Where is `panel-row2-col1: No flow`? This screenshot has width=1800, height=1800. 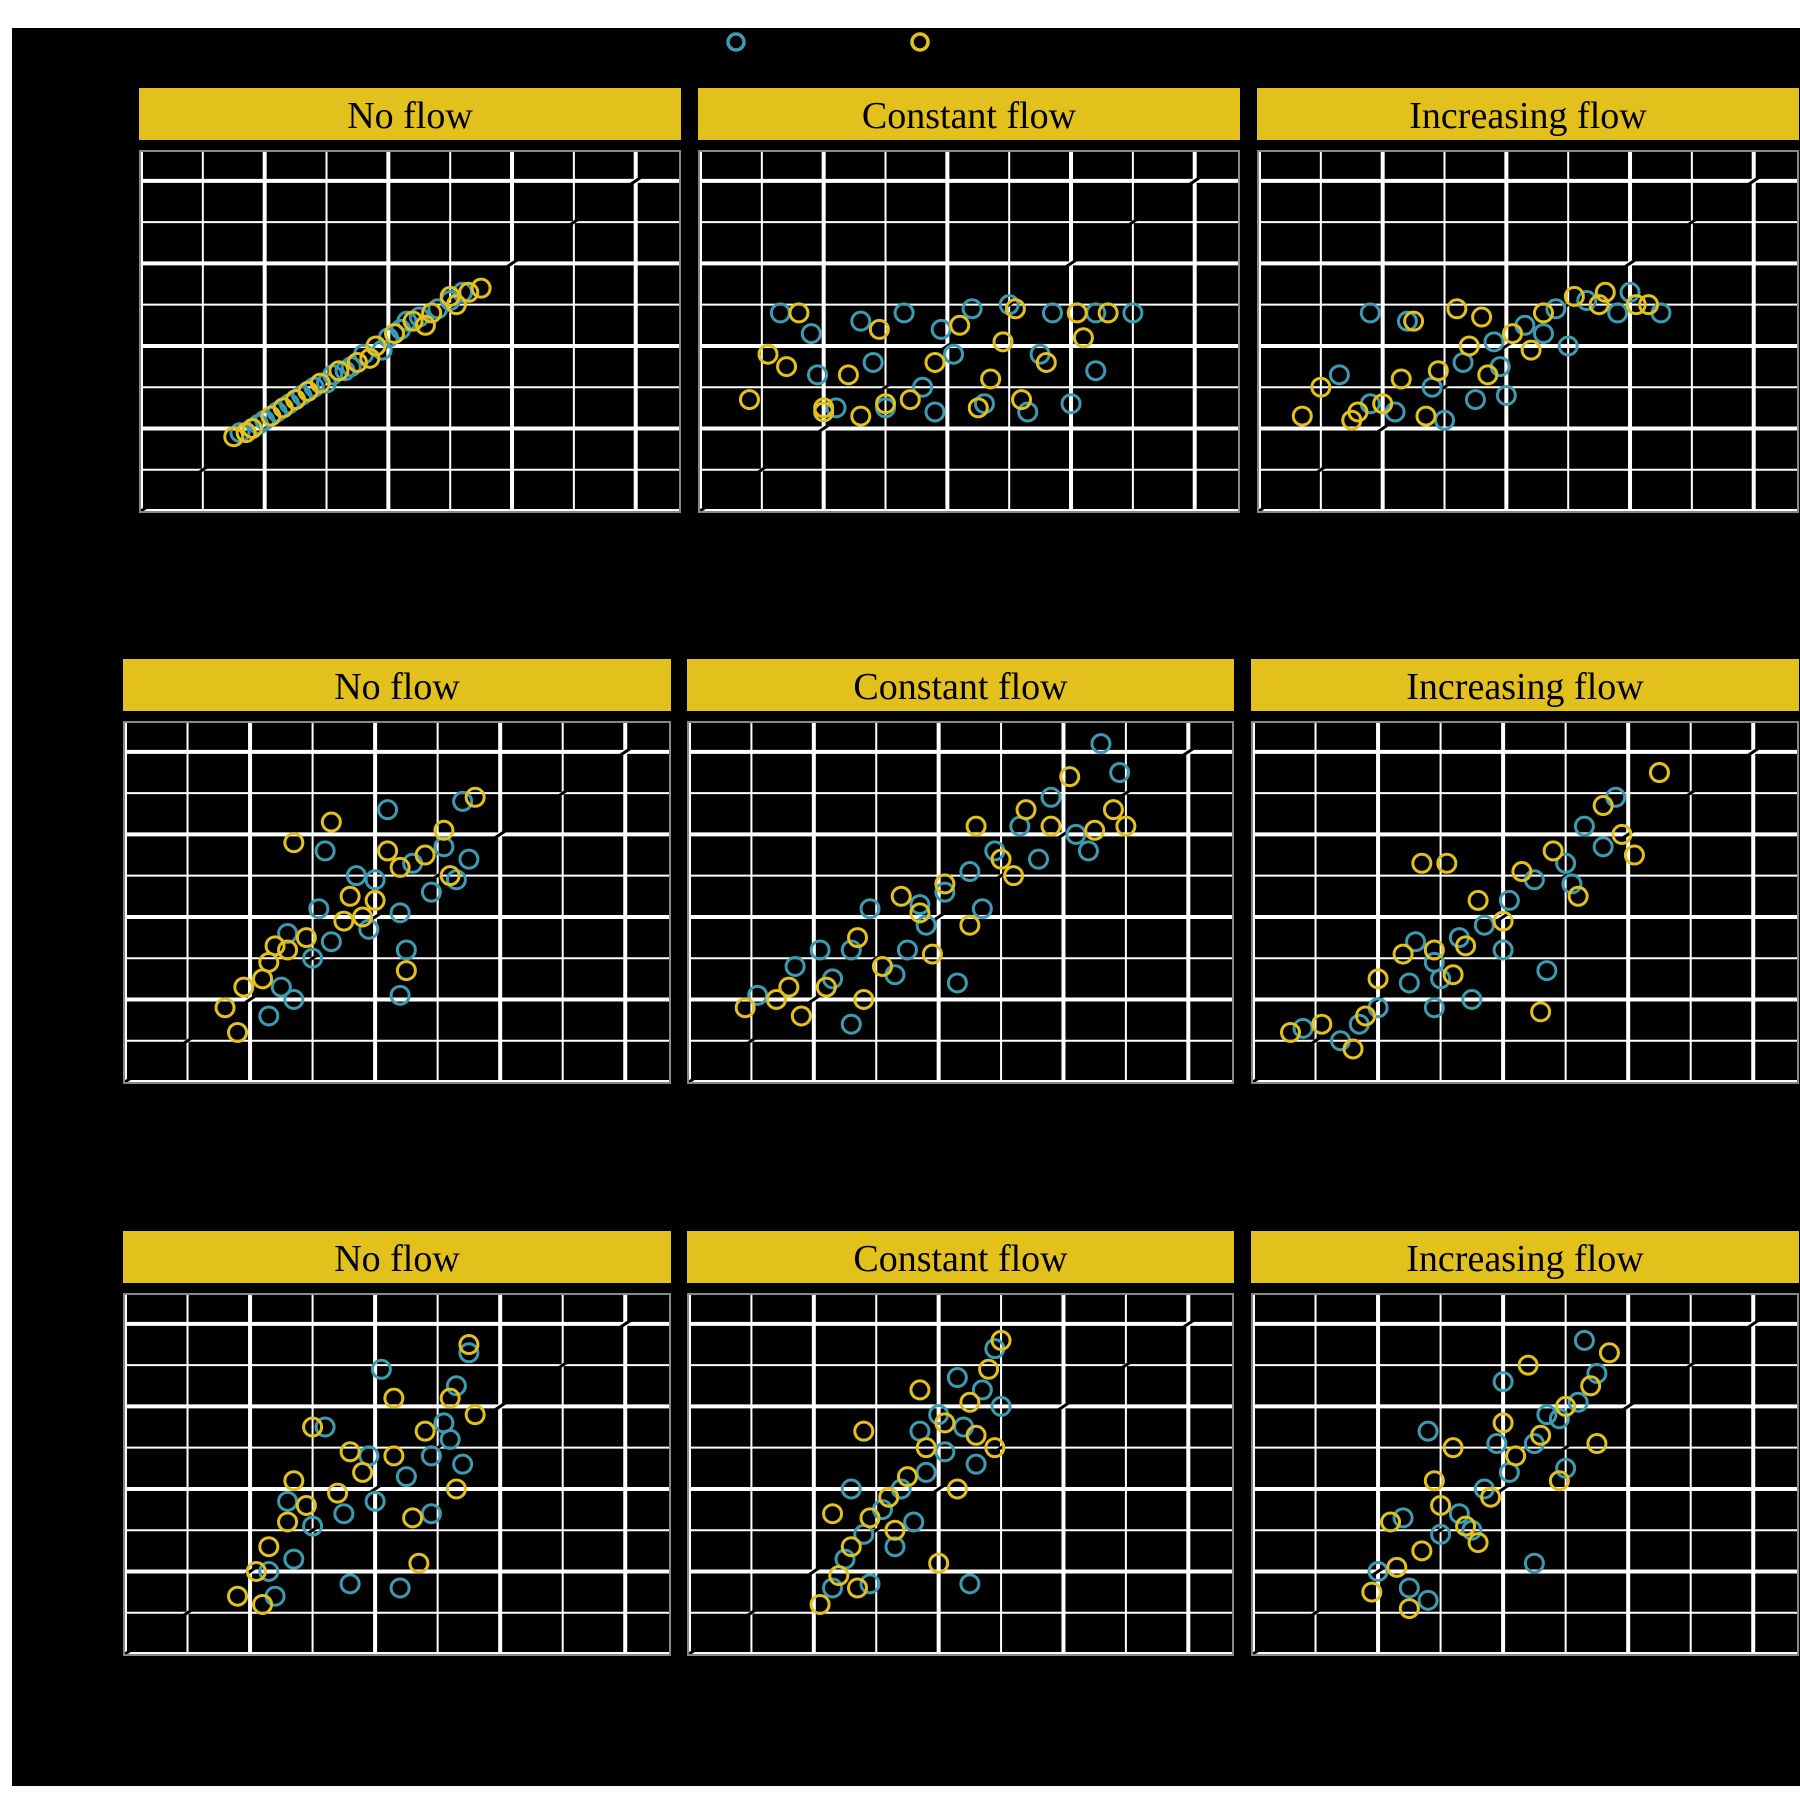
panel-row2-col1: No flow is located at coordinates (397, 871).